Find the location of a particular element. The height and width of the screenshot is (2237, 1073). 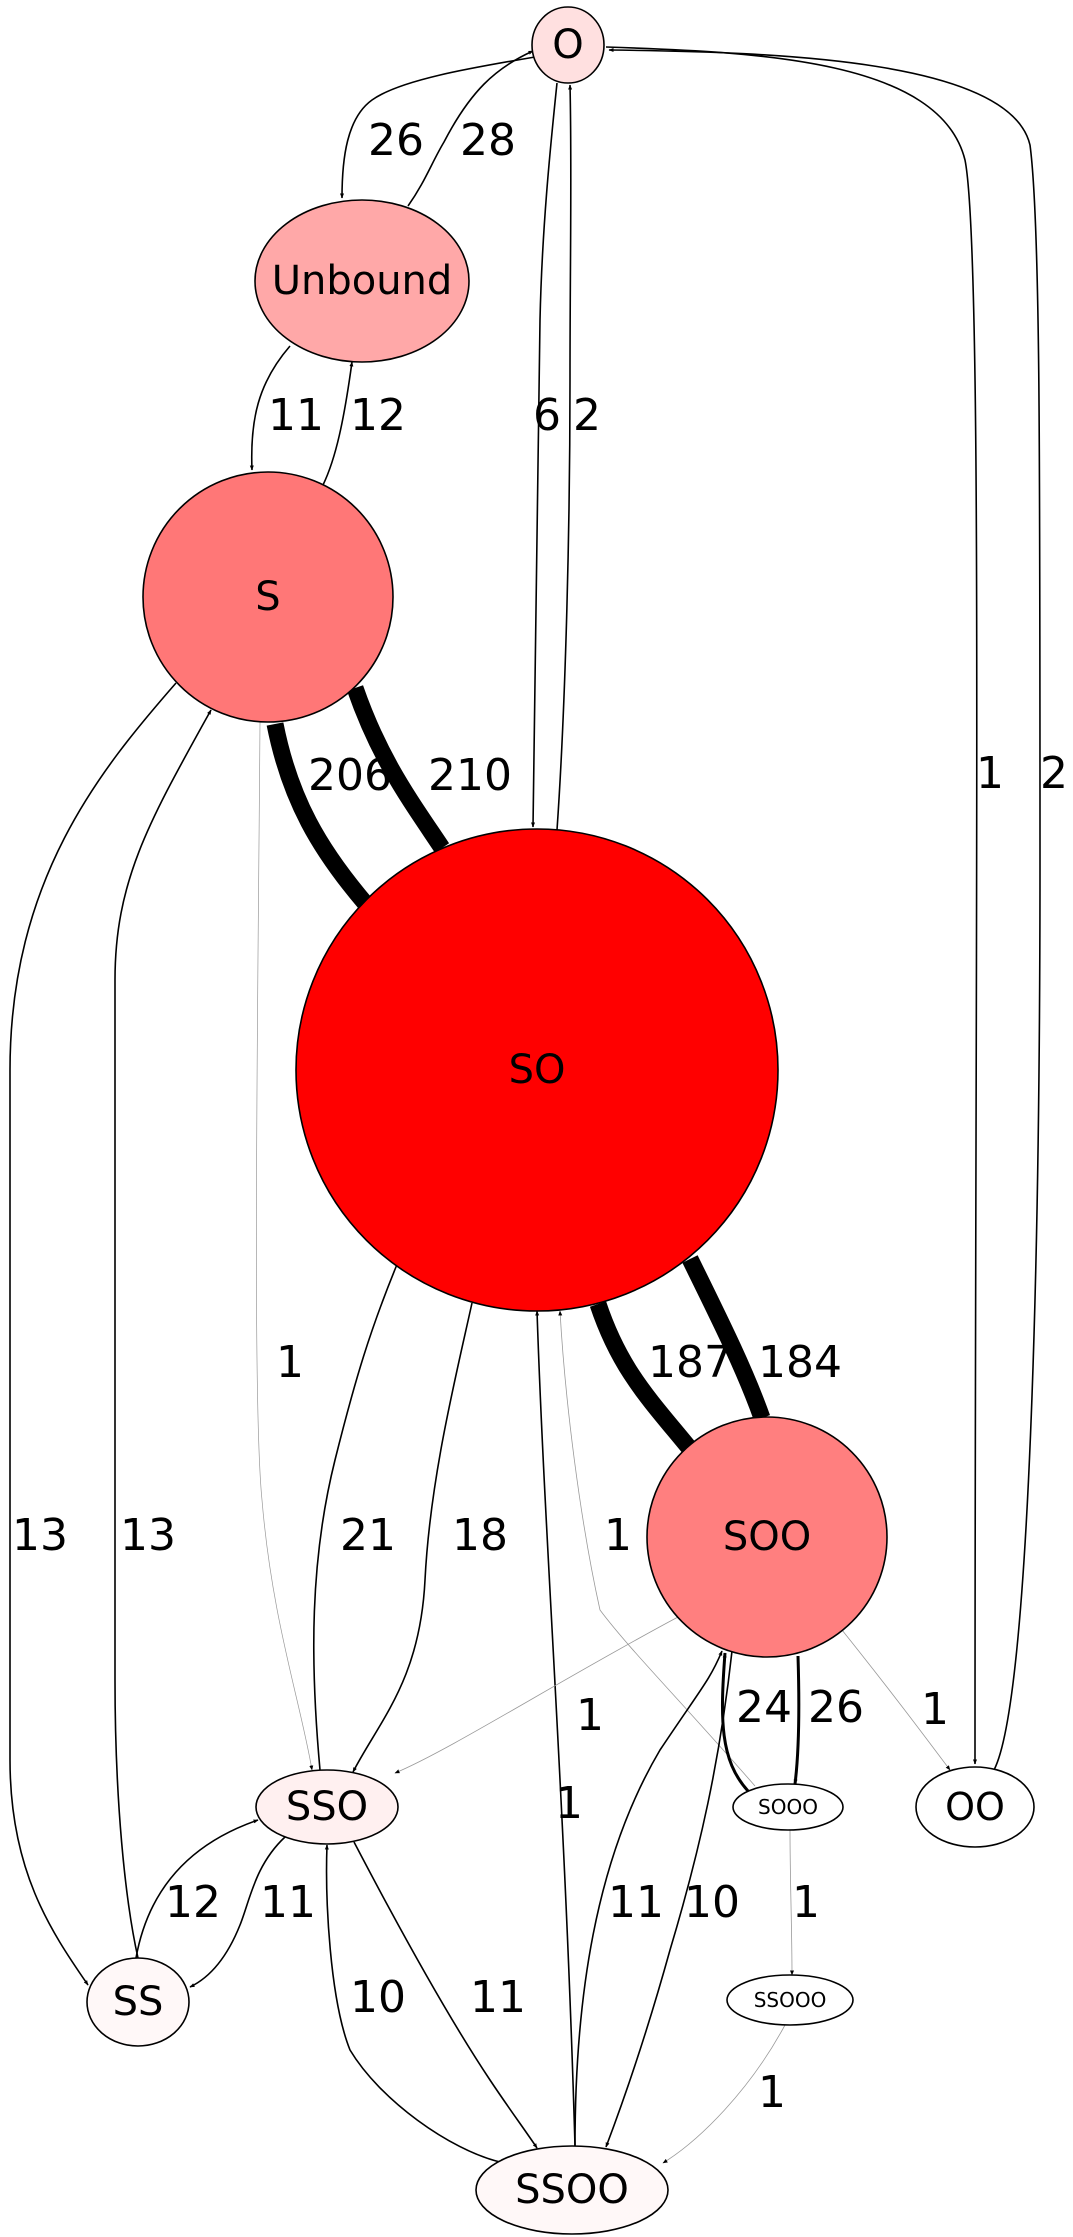

edge-s-to-so is located at coordinates (319, 815).